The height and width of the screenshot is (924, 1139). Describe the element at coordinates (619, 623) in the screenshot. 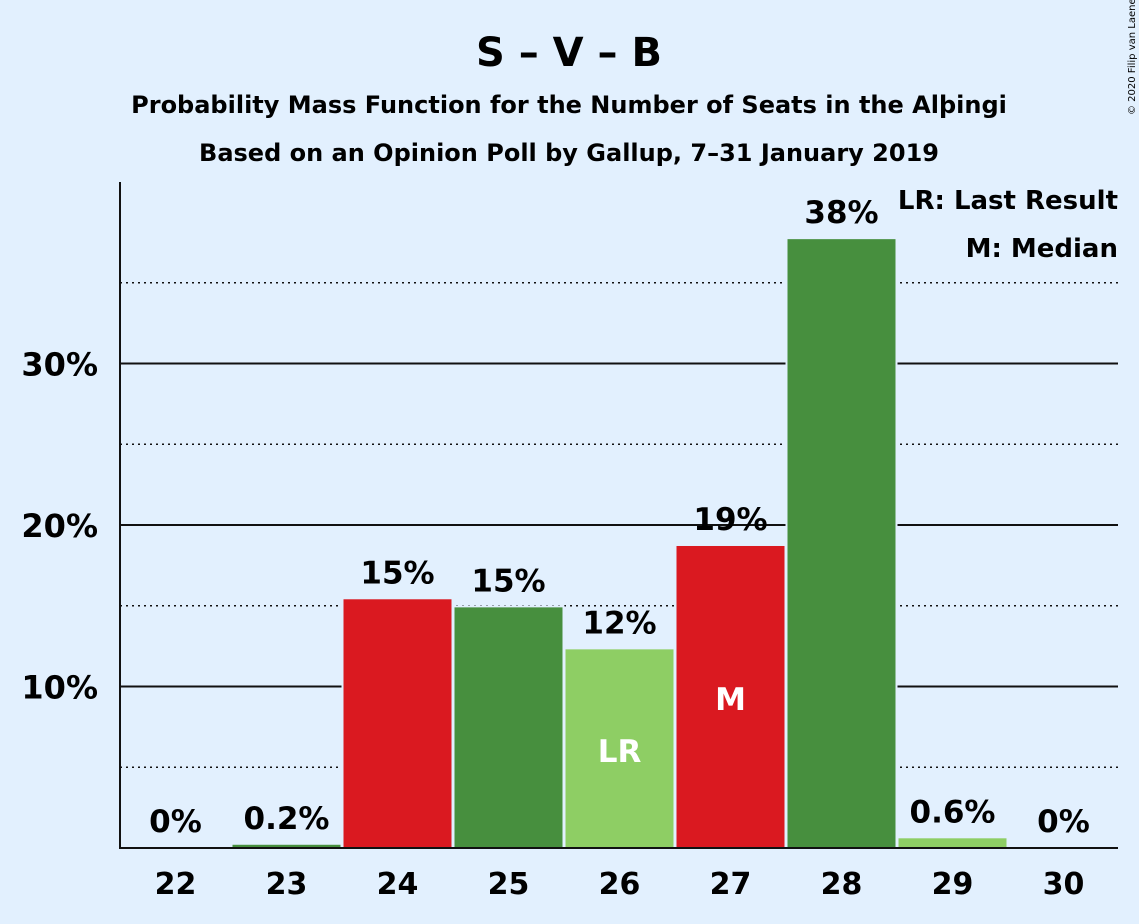

I see `data-label-26: 12%` at that location.